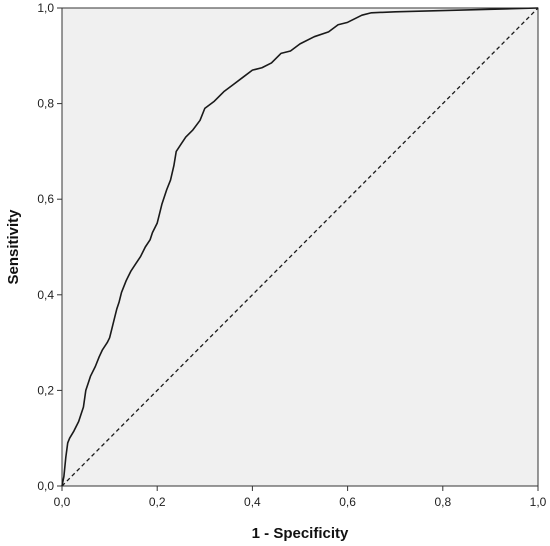  What do you see at coordinates (252, 502) in the screenshot?
I see `x-tick-label: 0,4` at bounding box center [252, 502].